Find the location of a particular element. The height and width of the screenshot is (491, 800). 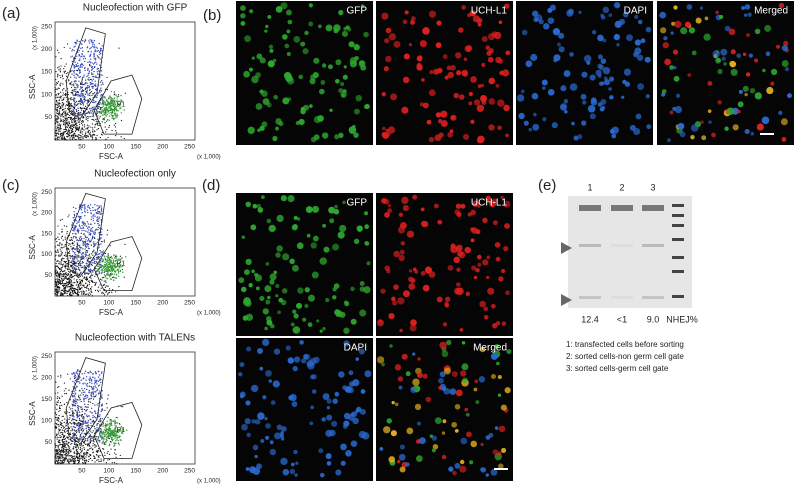

y-tick-label: 100 is located at coordinates (46, 421).